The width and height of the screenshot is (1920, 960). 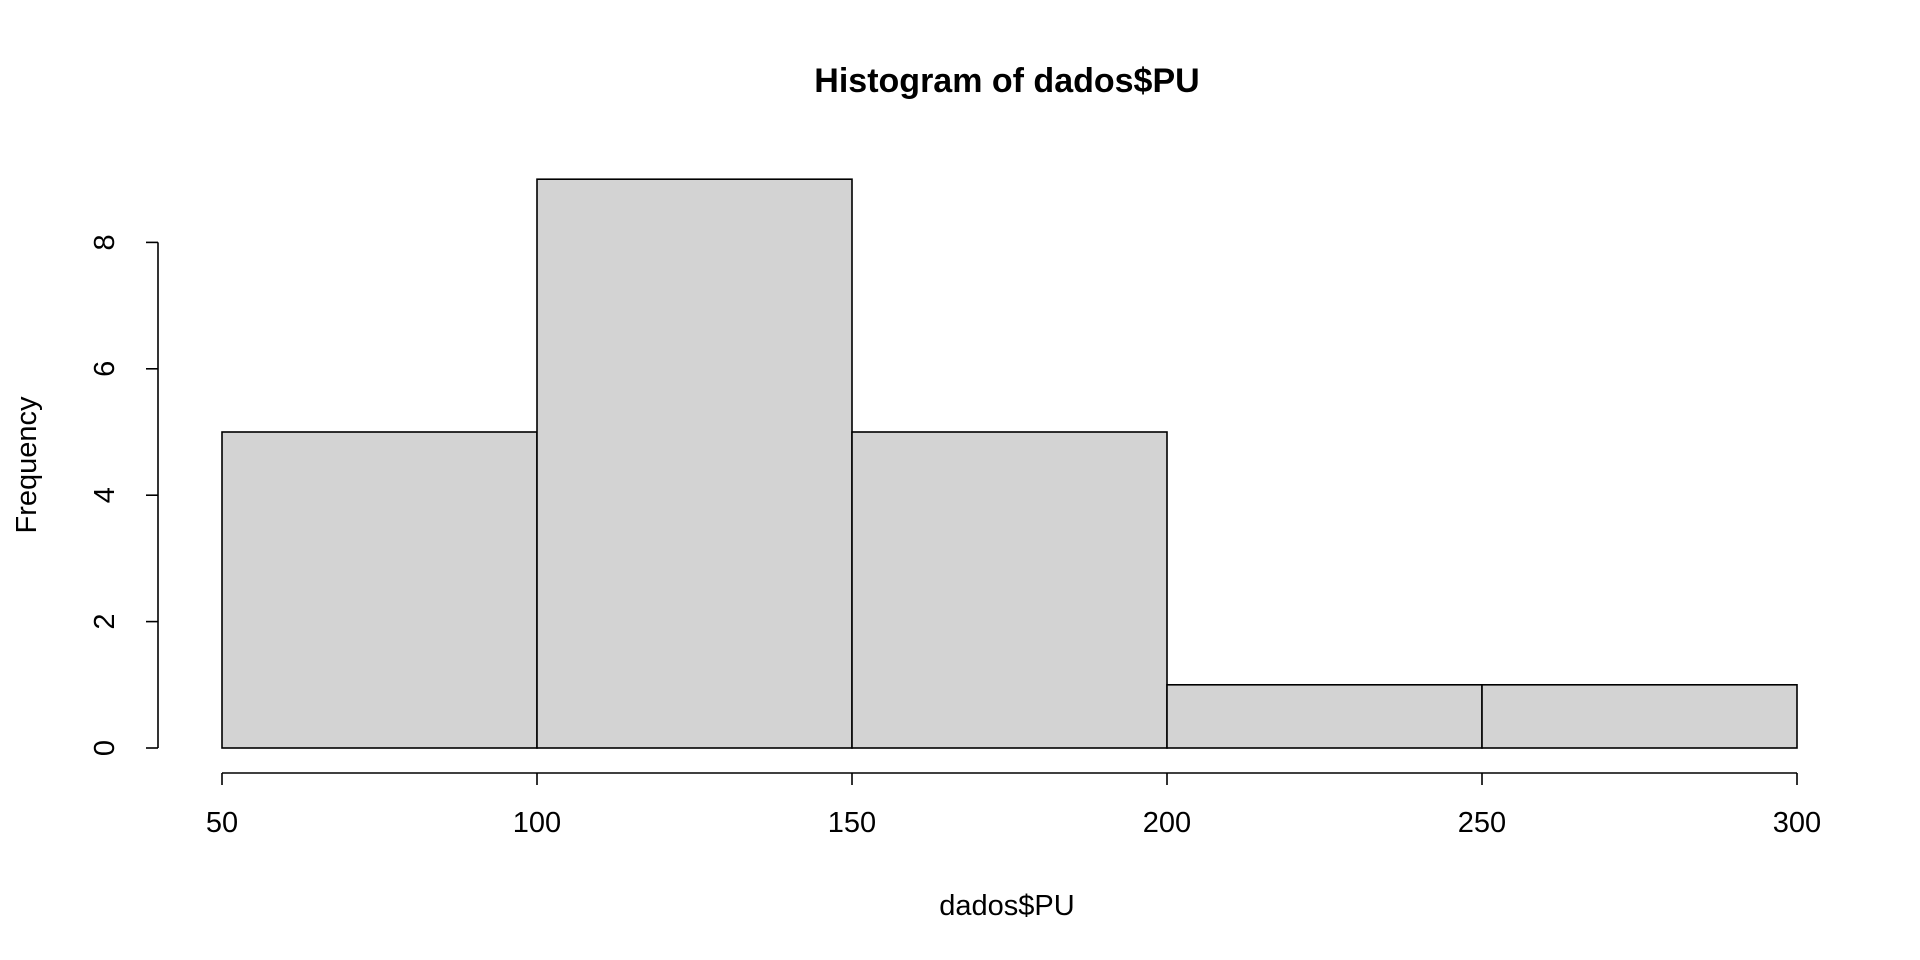 What do you see at coordinates (105, 369) in the screenshot?
I see `y-tick-label-3: 6` at bounding box center [105, 369].